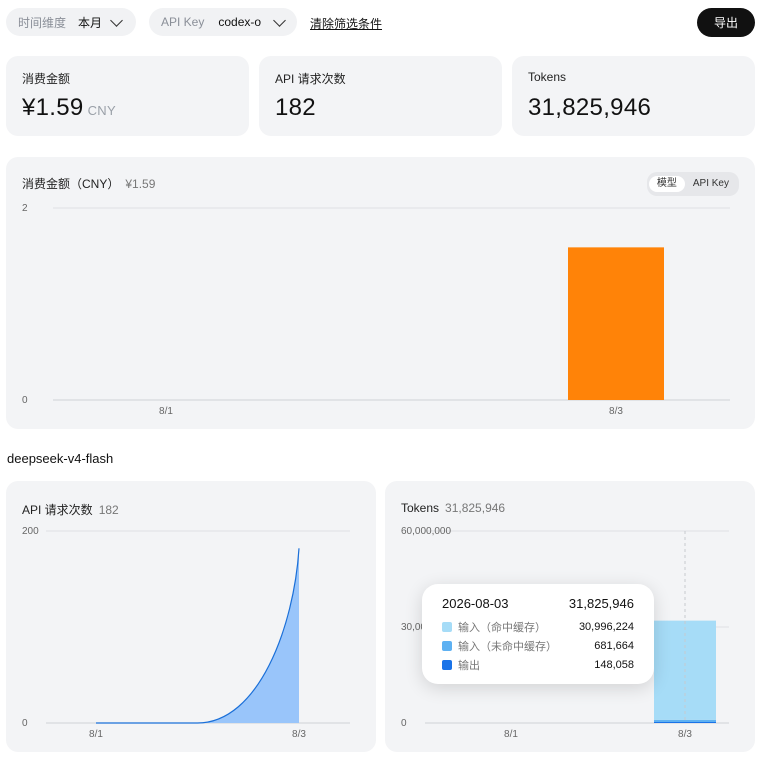 Image resolution: width=765 pixels, height=760 pixels. What do you see at coordinates (502, 628) in the screenshot?
I see `tooltip-row-label: 输入（命中缓存）` at bounding box center [502, 628].